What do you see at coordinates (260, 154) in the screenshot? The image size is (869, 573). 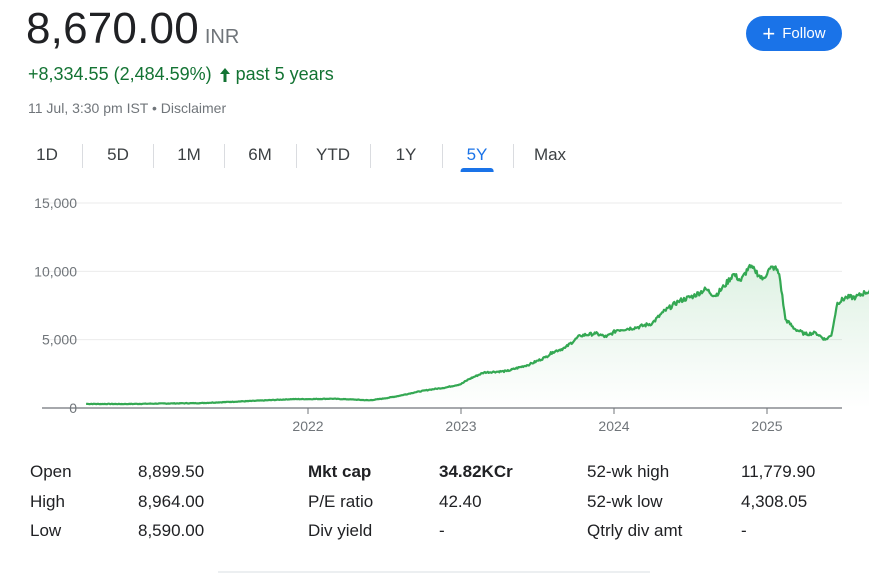 I see `tab-6m: 6M` at bounding box center [260, 154].